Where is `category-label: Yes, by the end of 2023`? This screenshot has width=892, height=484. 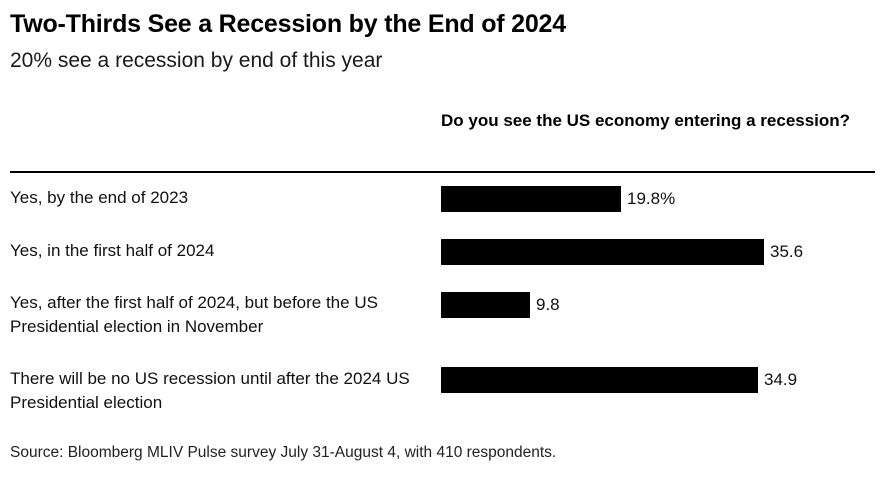 category-label: Yes, by the end of 2023 is located at coordinates (99, 197).